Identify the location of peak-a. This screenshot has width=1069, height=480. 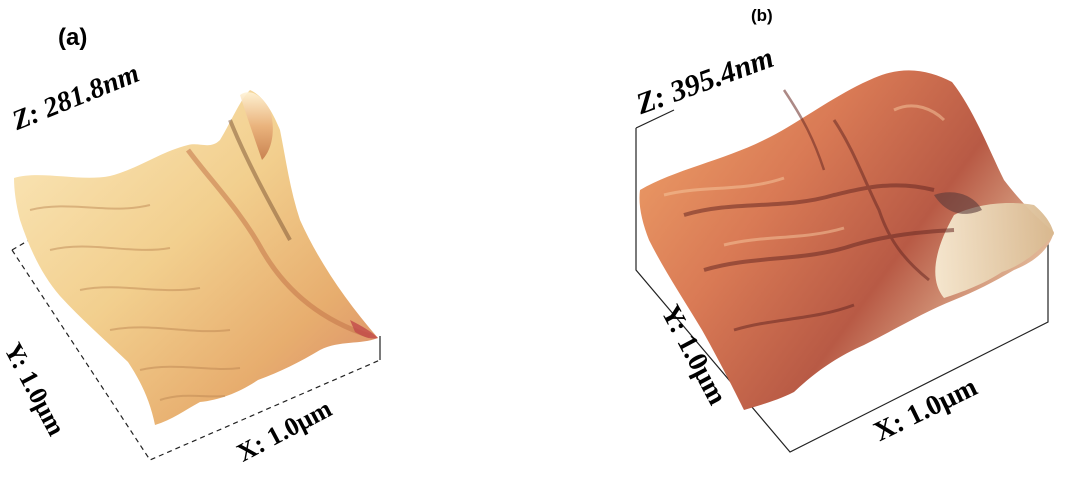
(256, 126).